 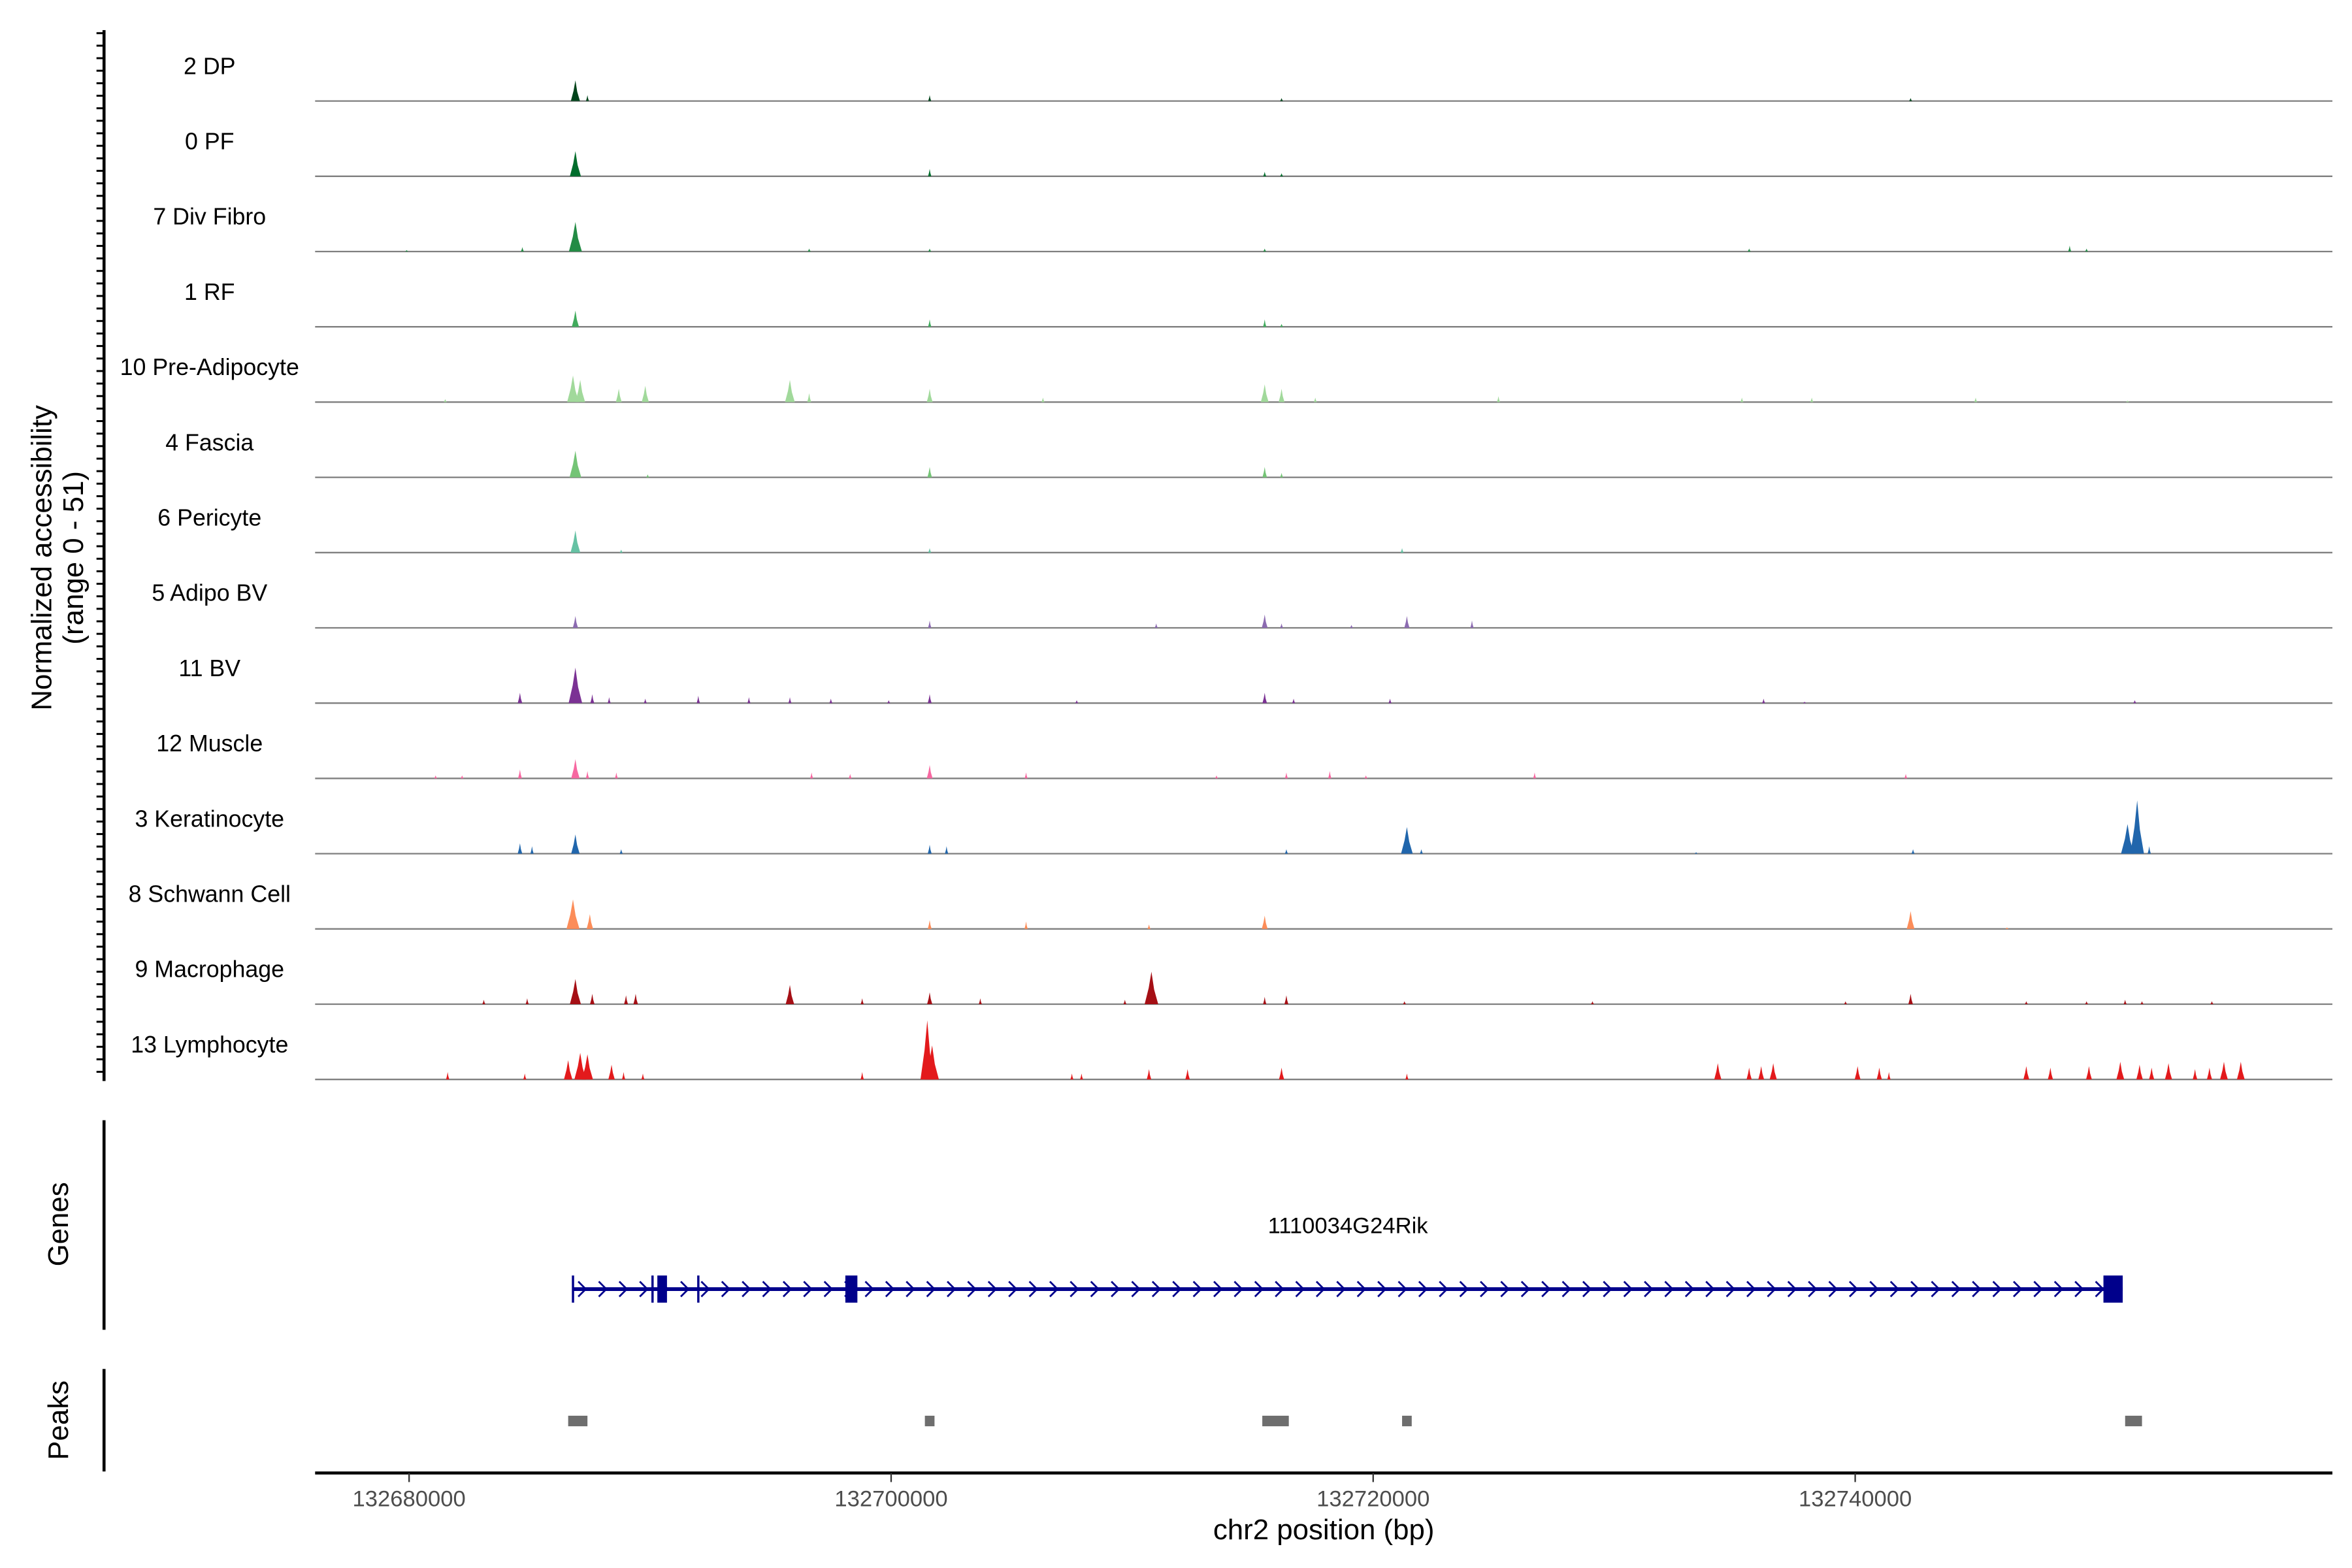 What do you see at coordinates (209, 743) in the screenshot?
I see `track-label: 12 Muscle` at bounding box center [209, 743].